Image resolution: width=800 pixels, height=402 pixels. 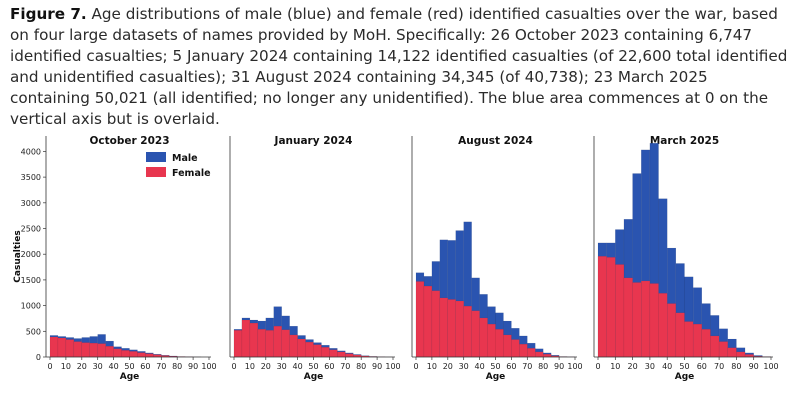 What do you see at coordinates (31, 280) in the screenshot?
I see `y-tick-label: 1500` at bounding box center [31, 280].